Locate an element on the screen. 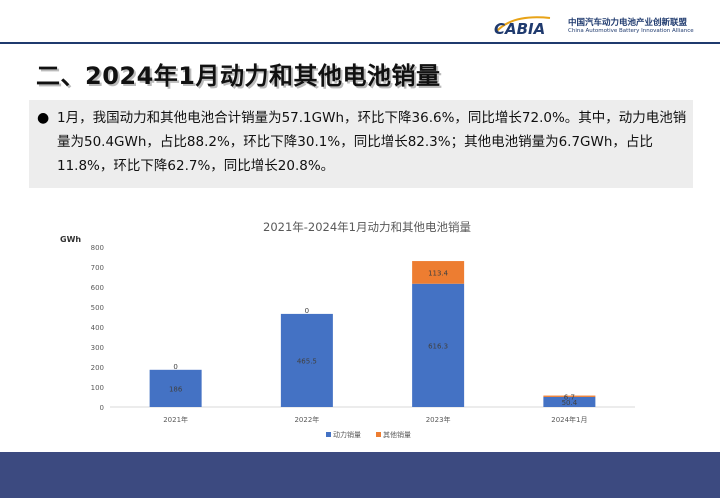 This screenshot has height=498, width=720. y-tick-label: 500 is located at coordinates (97, 308).